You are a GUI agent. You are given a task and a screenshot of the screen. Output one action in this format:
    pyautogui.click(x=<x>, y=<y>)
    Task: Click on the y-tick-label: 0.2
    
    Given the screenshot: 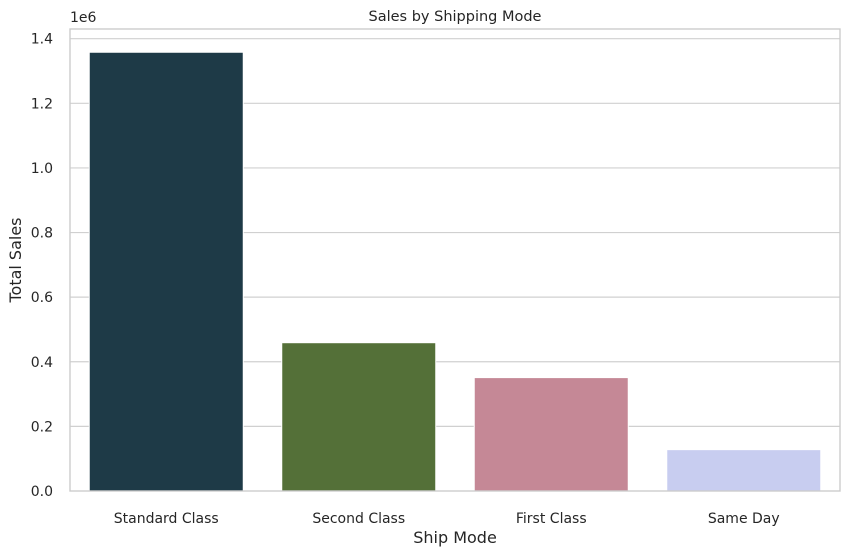 What is the action you would take?
    pyautogui.click(x=42, y=427)
    